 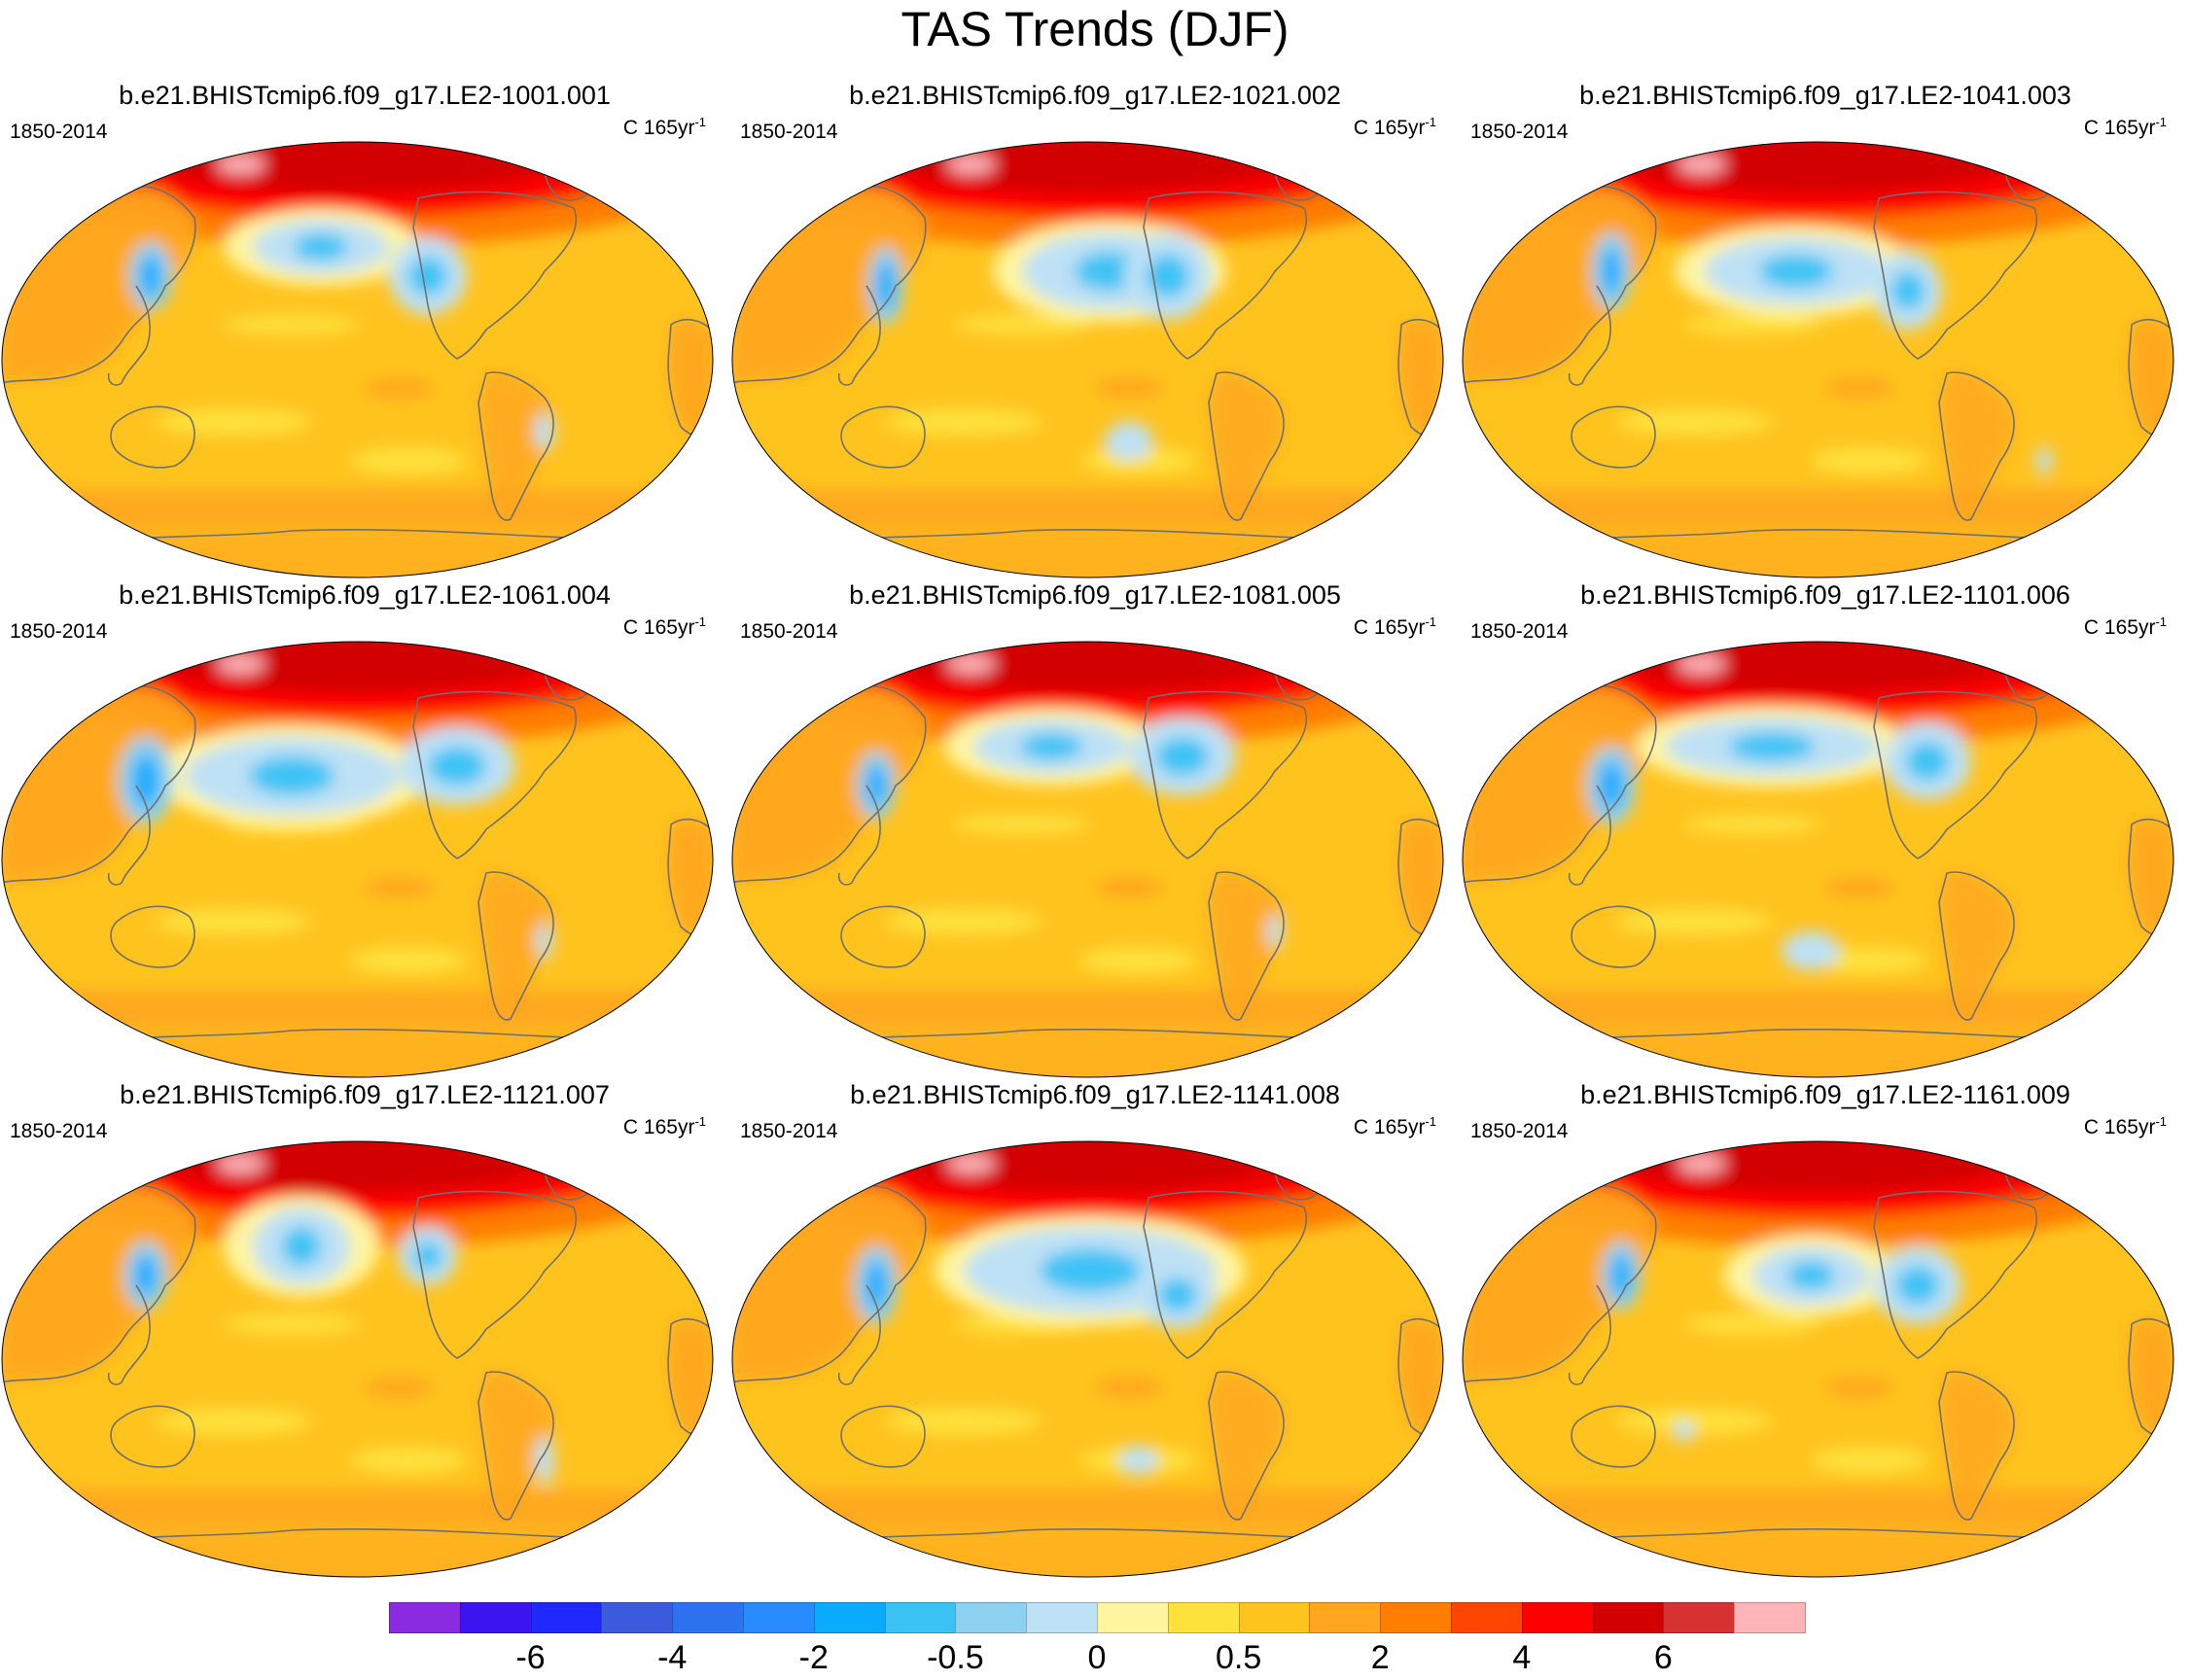 What do you see at coordinates (1095, 1094) in the screenshot?
I see `panel-title: b.e21.BHISTcmip6.f09_g17.LE2-1141.008` at bounding box center [1095, 1094].